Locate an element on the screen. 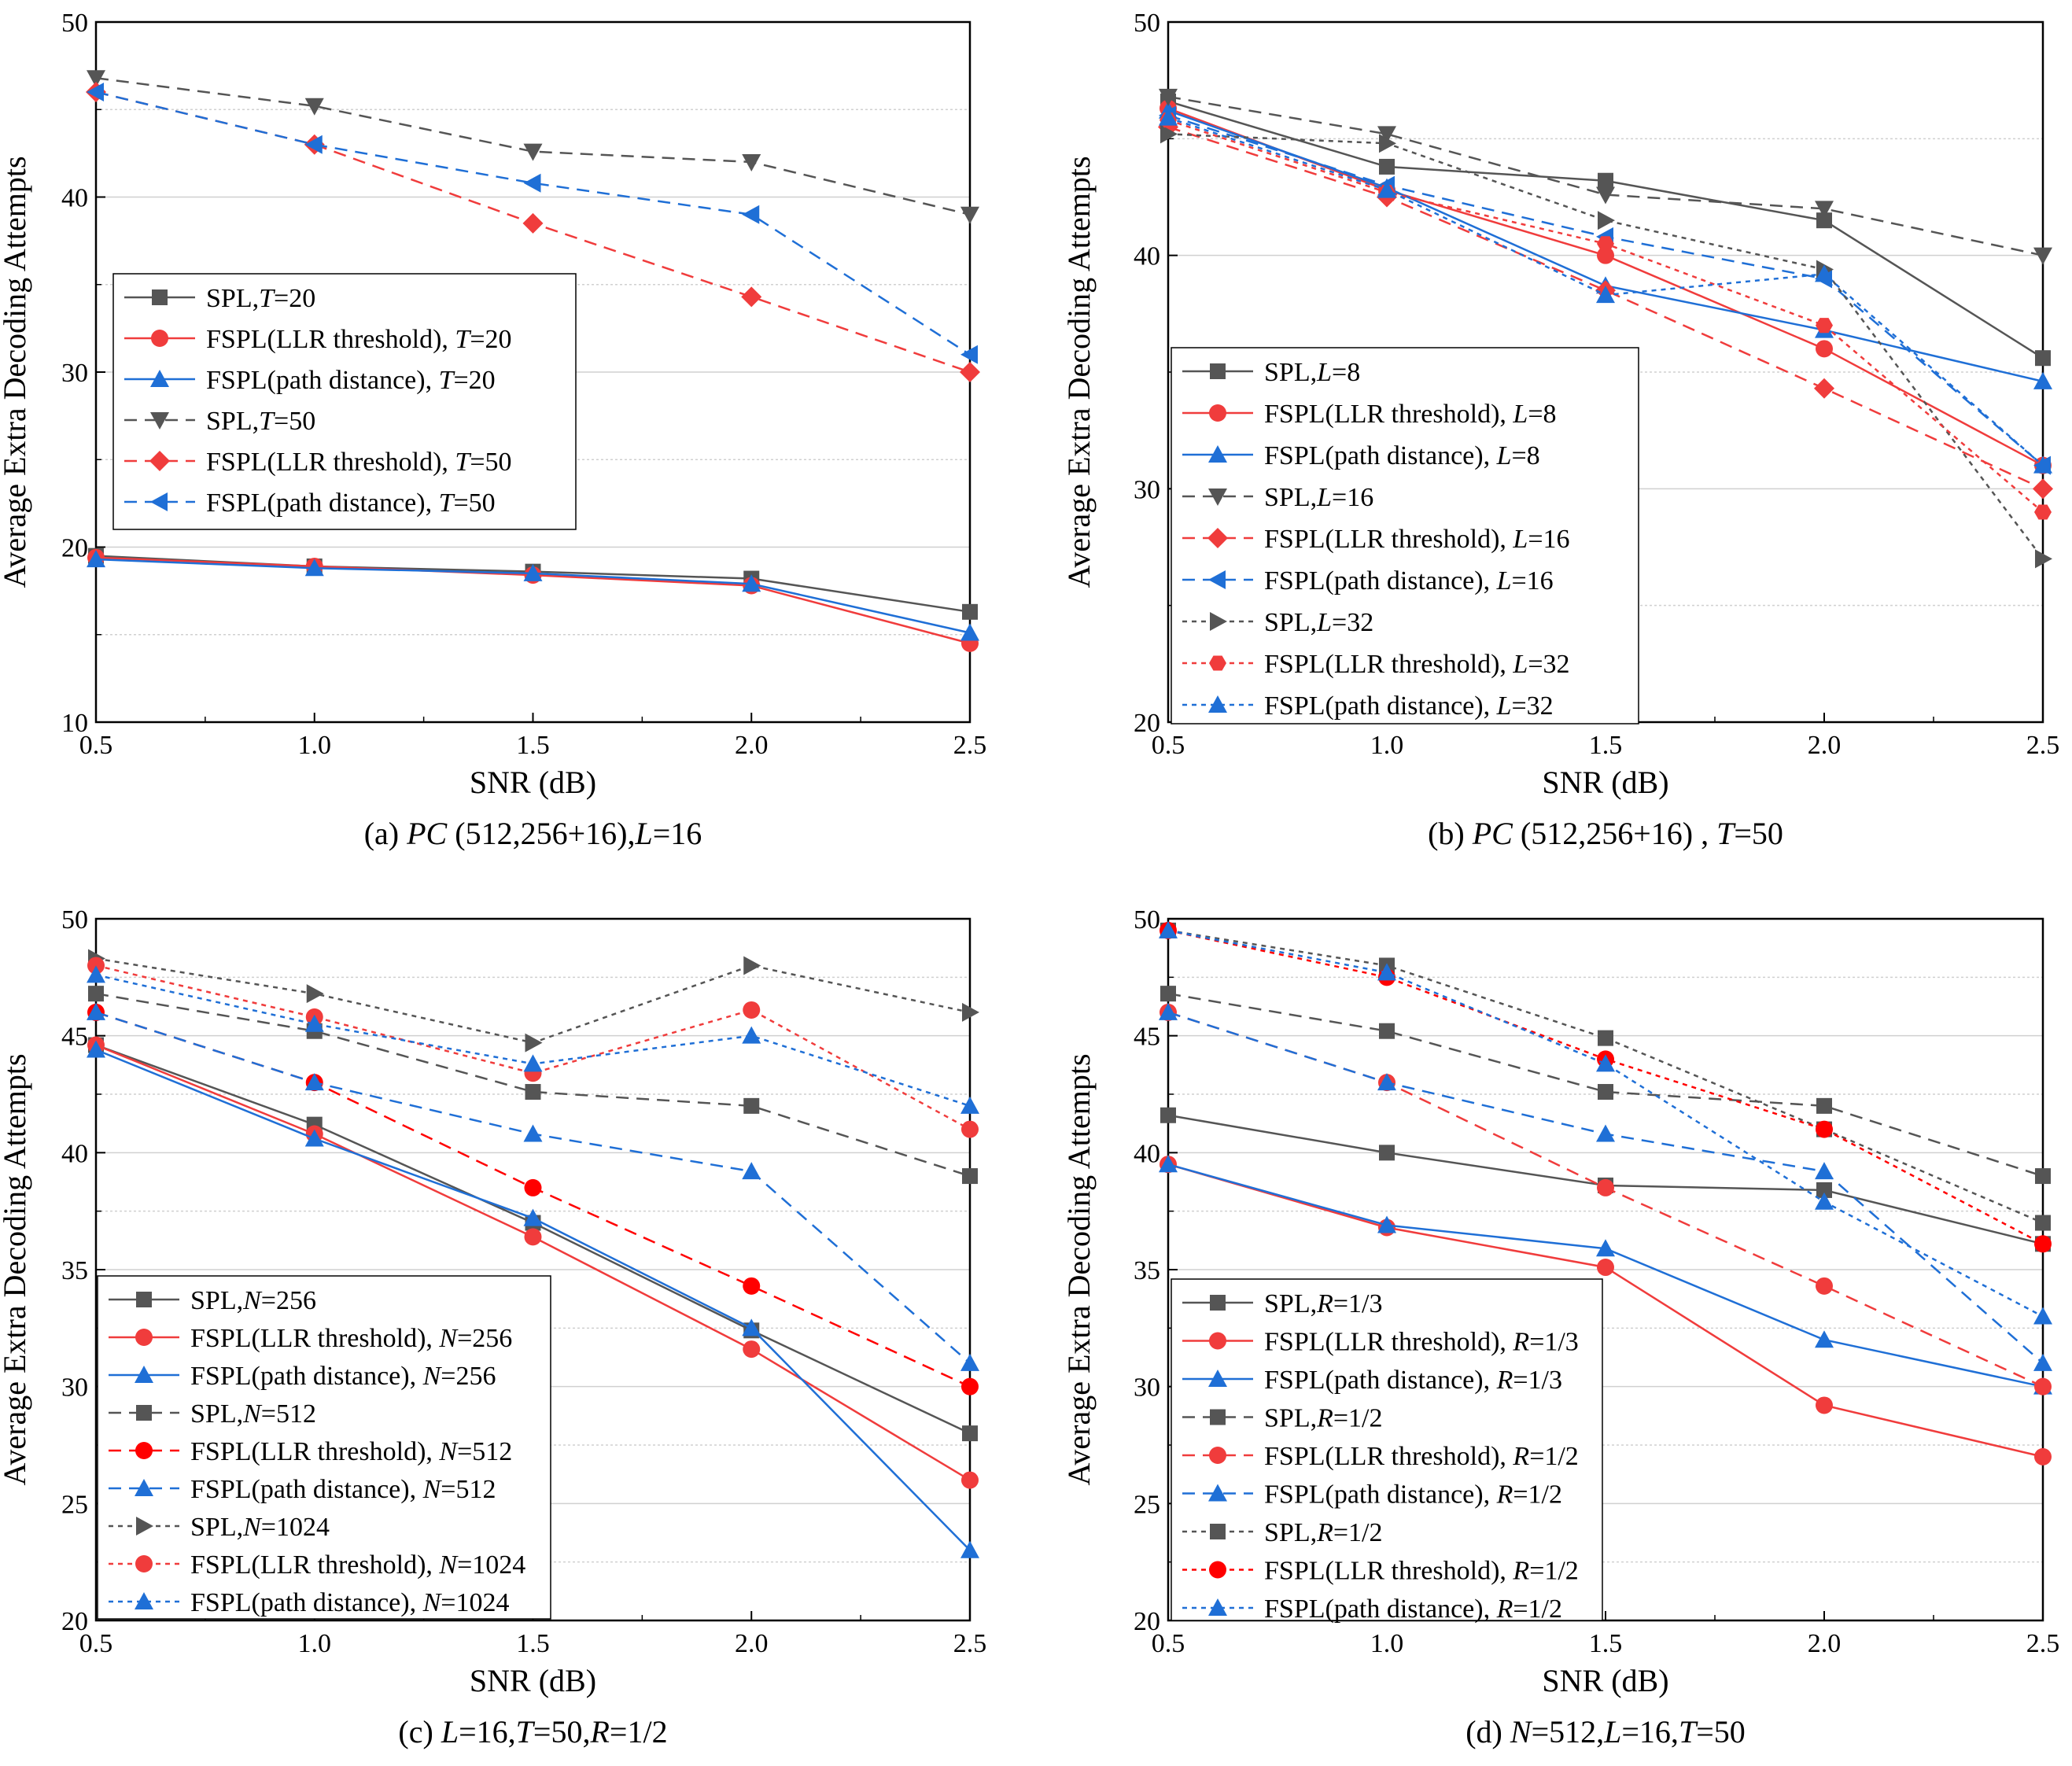  x-axis-a: 0.5 1.0 1.5 2.0 2.5 is located at coordinates (533, 736).